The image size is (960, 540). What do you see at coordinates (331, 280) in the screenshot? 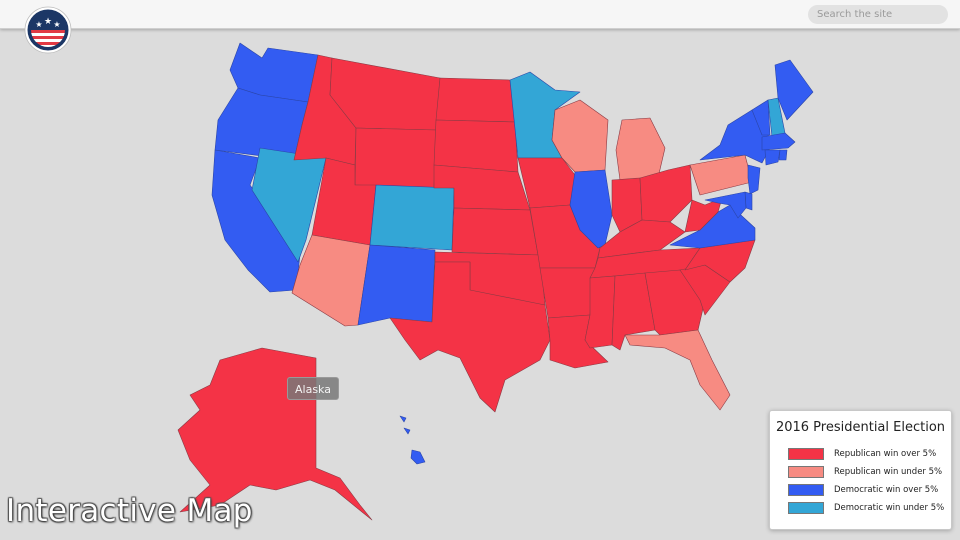
I see `state-arizona` at bounding box center [331, 280].